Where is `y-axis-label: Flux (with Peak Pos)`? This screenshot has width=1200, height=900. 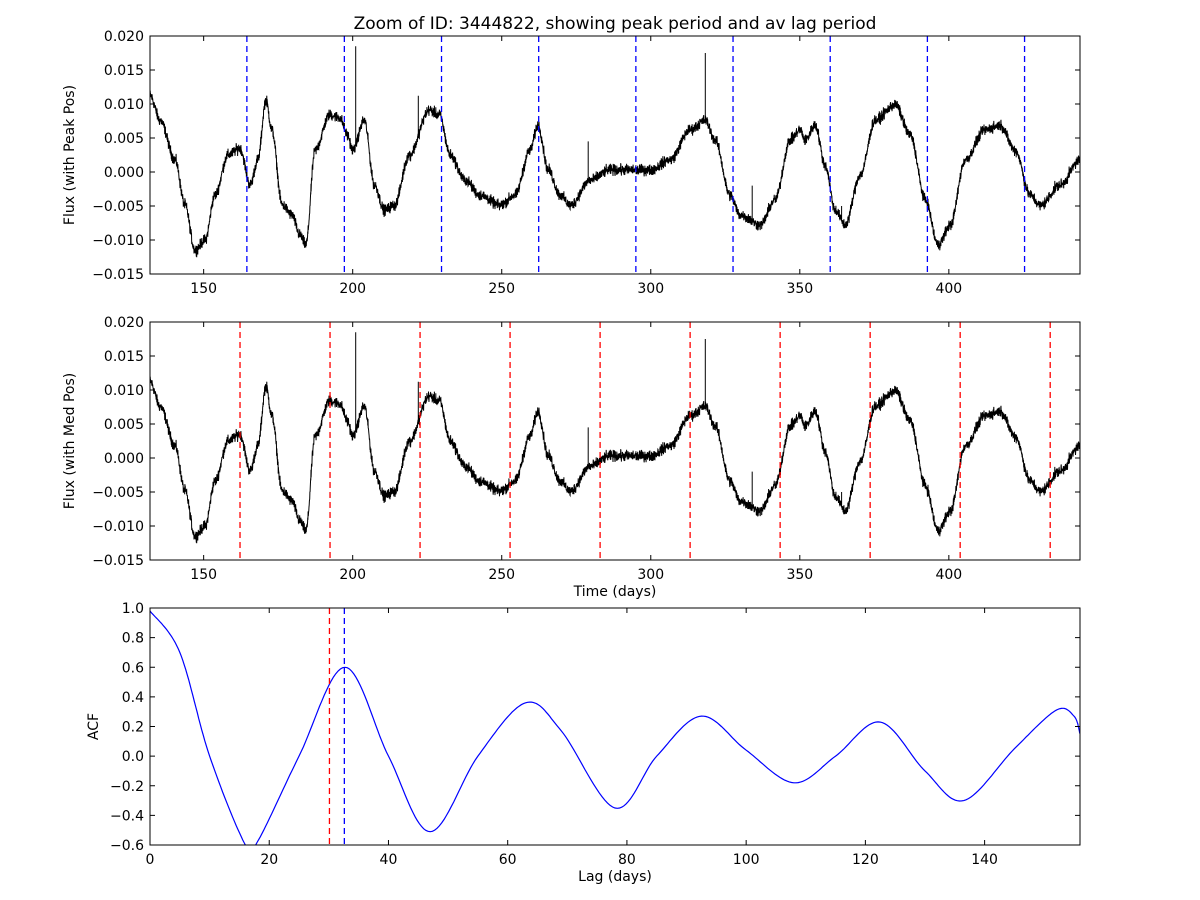
y-axis-label: Flux (with Peak Pos) is located at coordinates (70, 155).